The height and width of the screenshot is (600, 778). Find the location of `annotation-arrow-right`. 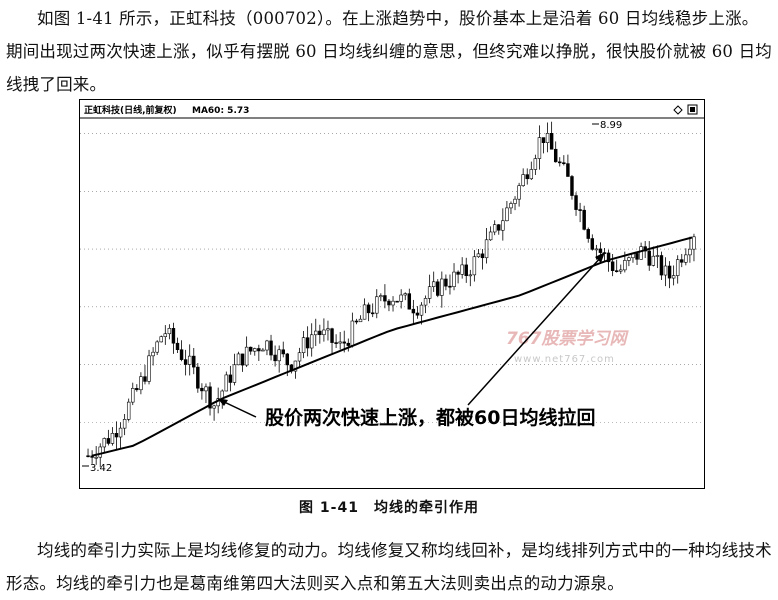

annotation-arrow-right is located at coordinates (536, 329).